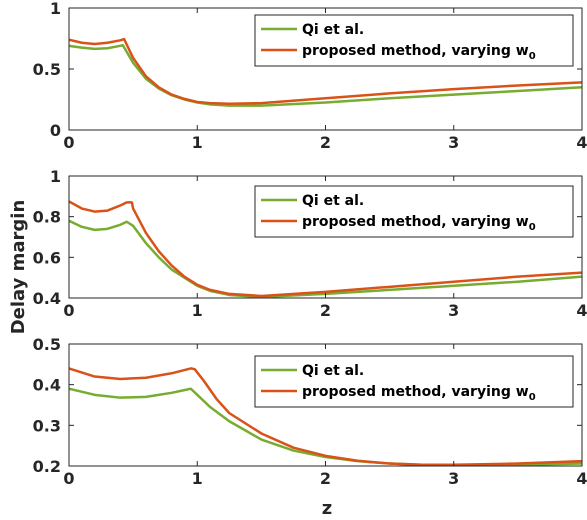 This screenshot has width=587, height=520. What do you see at coordinates (47, 425) in the screenshot?
I see `y-tick-label: 0.3` at bounding box center [47, 425].